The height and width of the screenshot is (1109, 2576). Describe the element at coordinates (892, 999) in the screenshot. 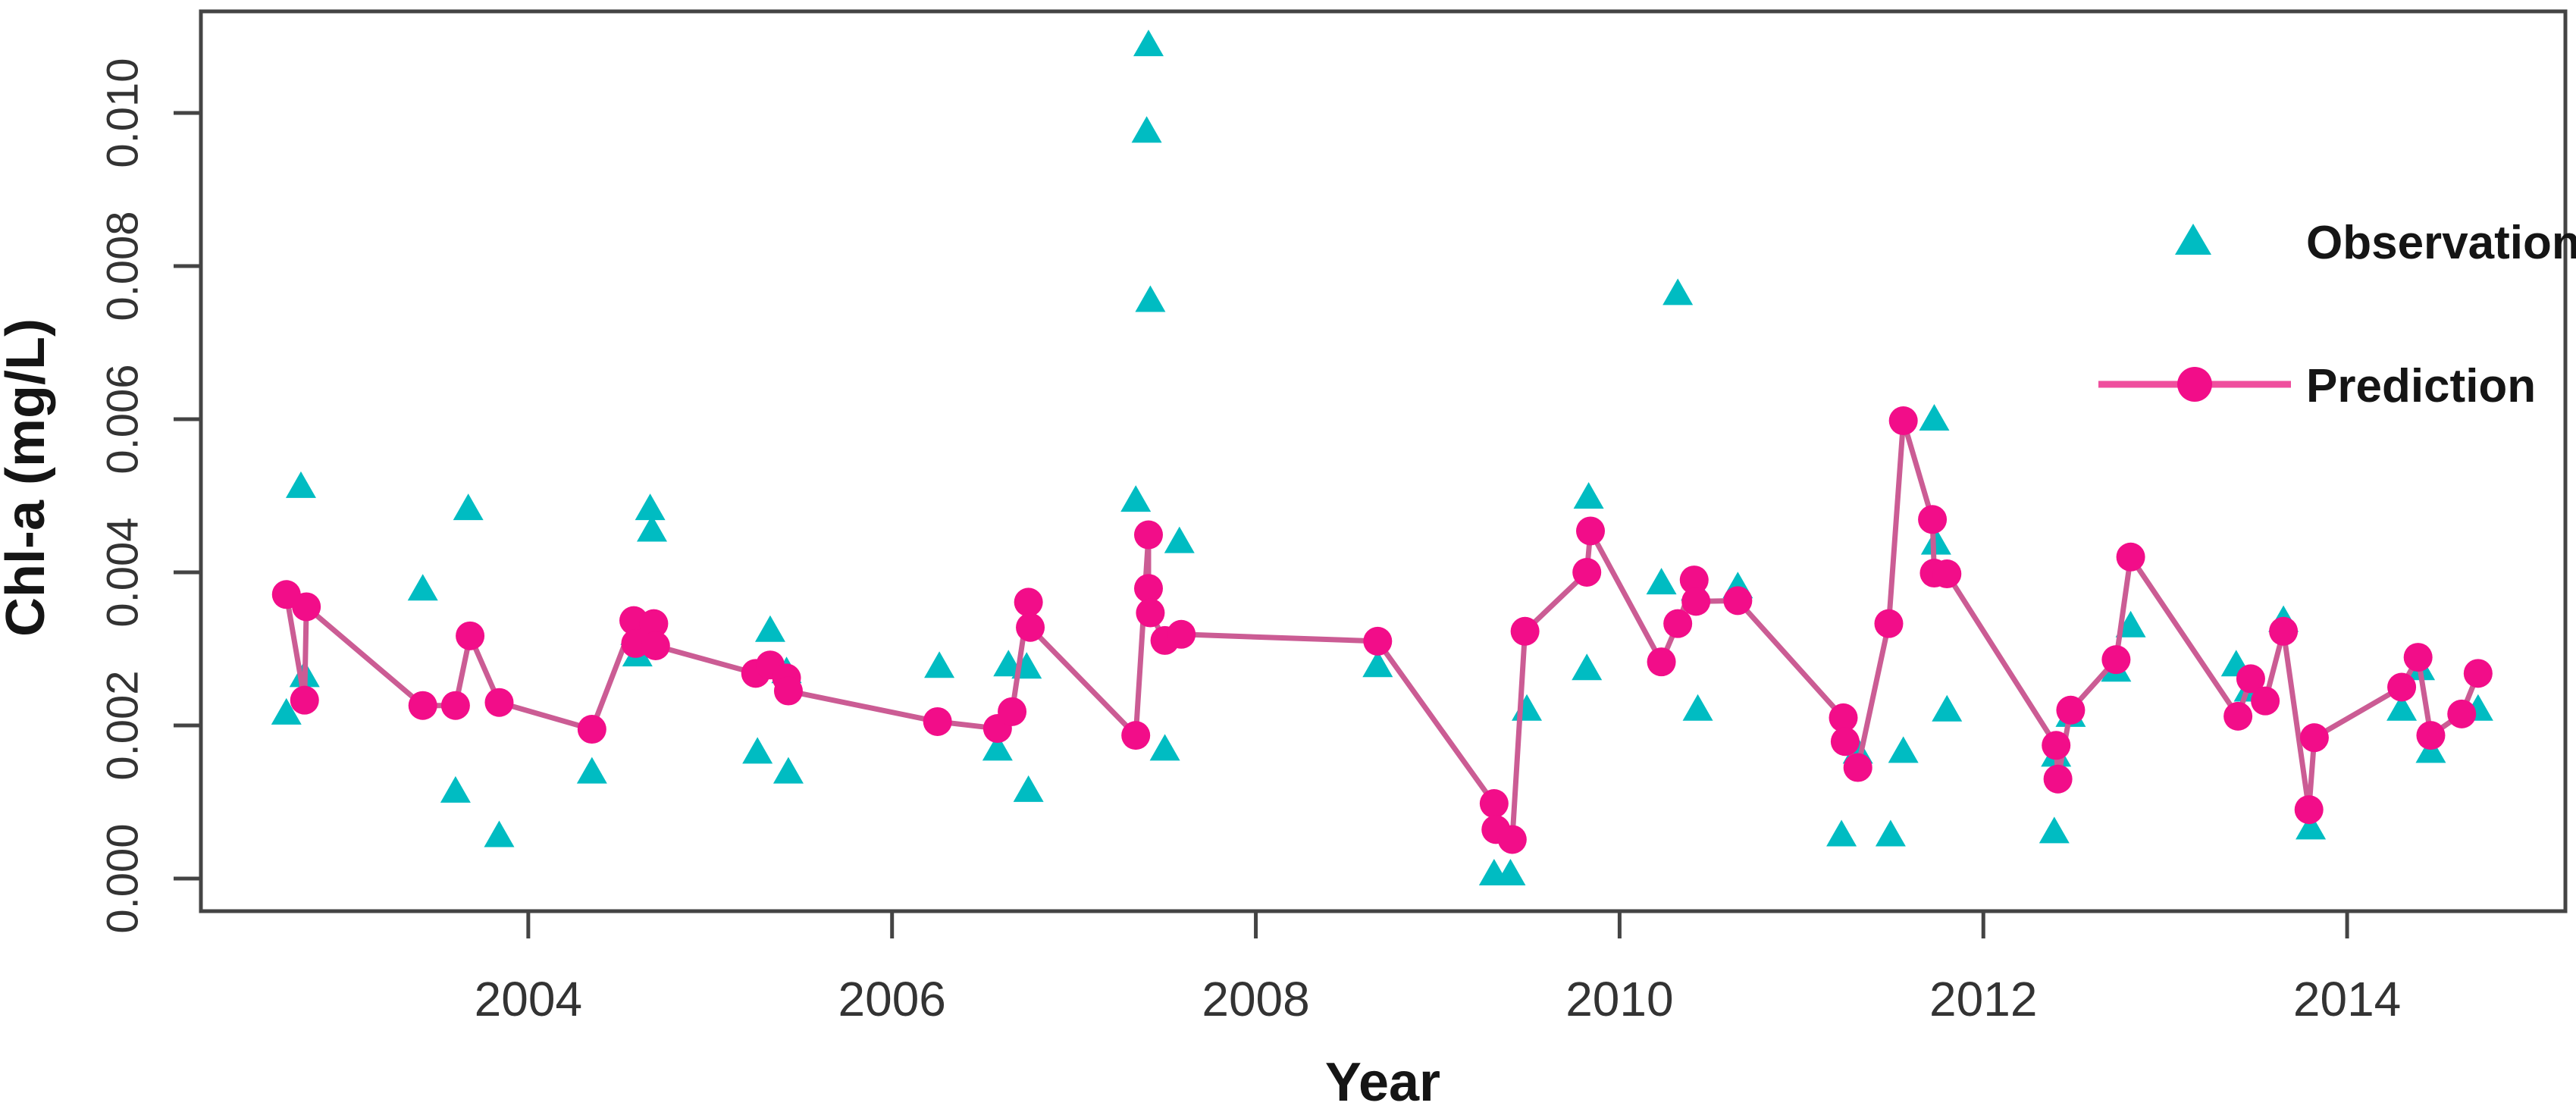

I see `x-tick-label: 2006` at that location.